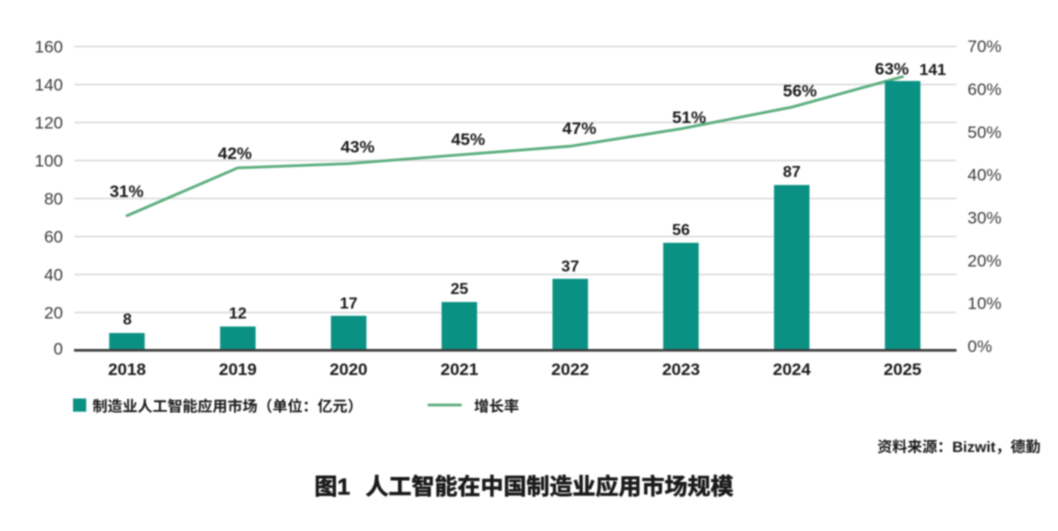 The image size is (1058, 531). I want to click on svg-text: 63%, so click(892, 69).